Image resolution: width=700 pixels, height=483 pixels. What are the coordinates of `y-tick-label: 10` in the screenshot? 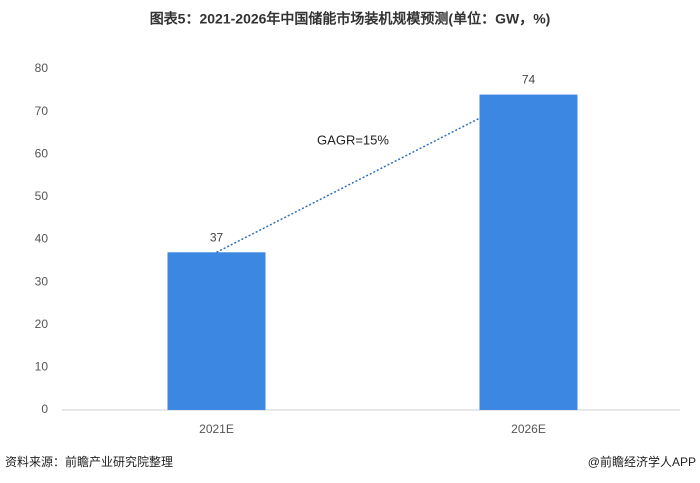 It's located at (42, 367).